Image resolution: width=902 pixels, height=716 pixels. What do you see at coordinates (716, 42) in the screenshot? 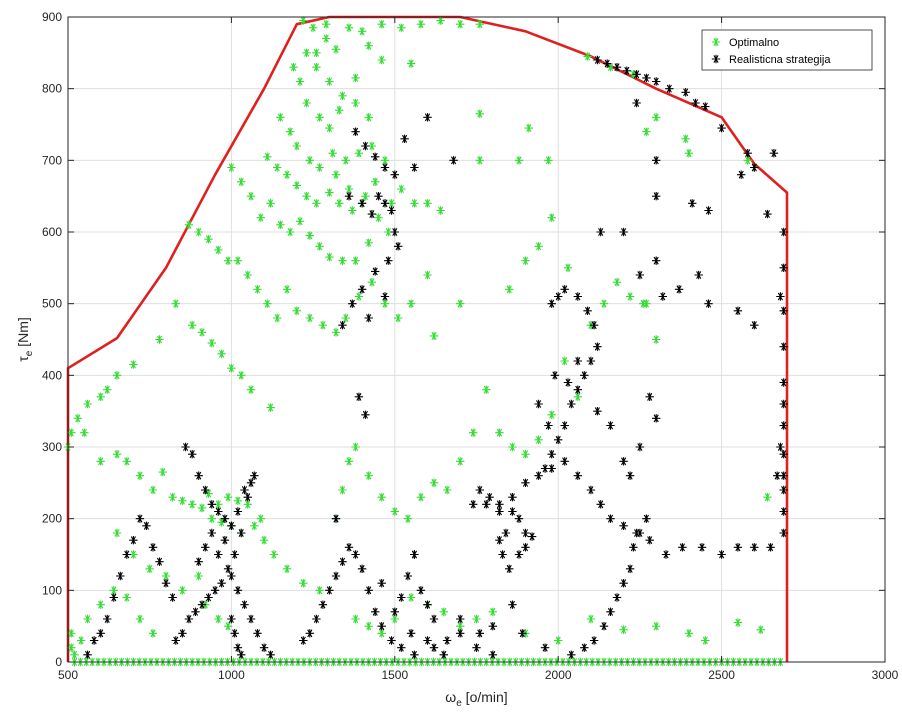
I see `legend-marker-optimalno` at bounding box center [716, 42].